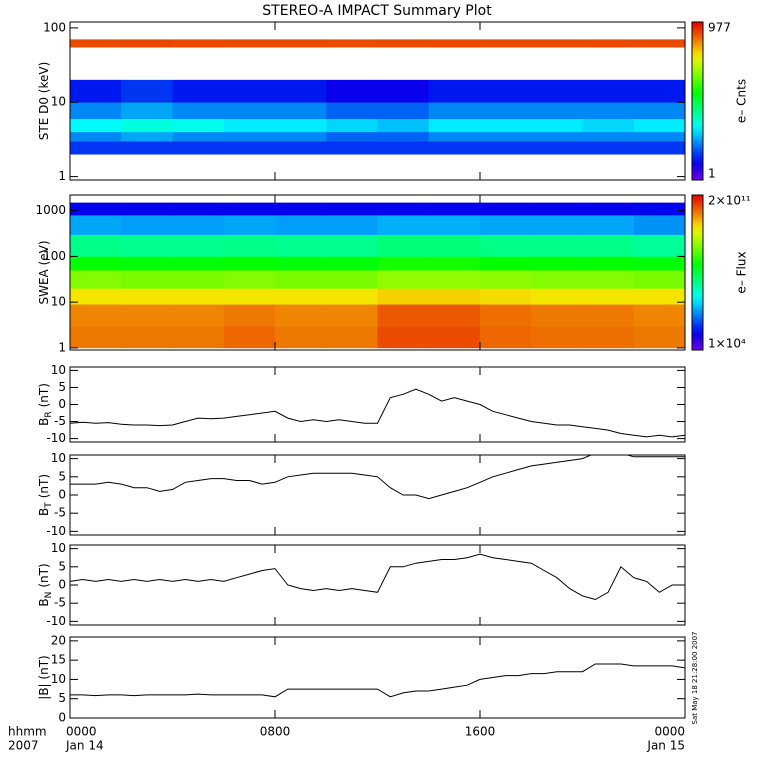 The image size is (780, 780). Describe the element at coordinates (44, 395) in the screenshot. I see `y-label-unit: (nT)` at that location.